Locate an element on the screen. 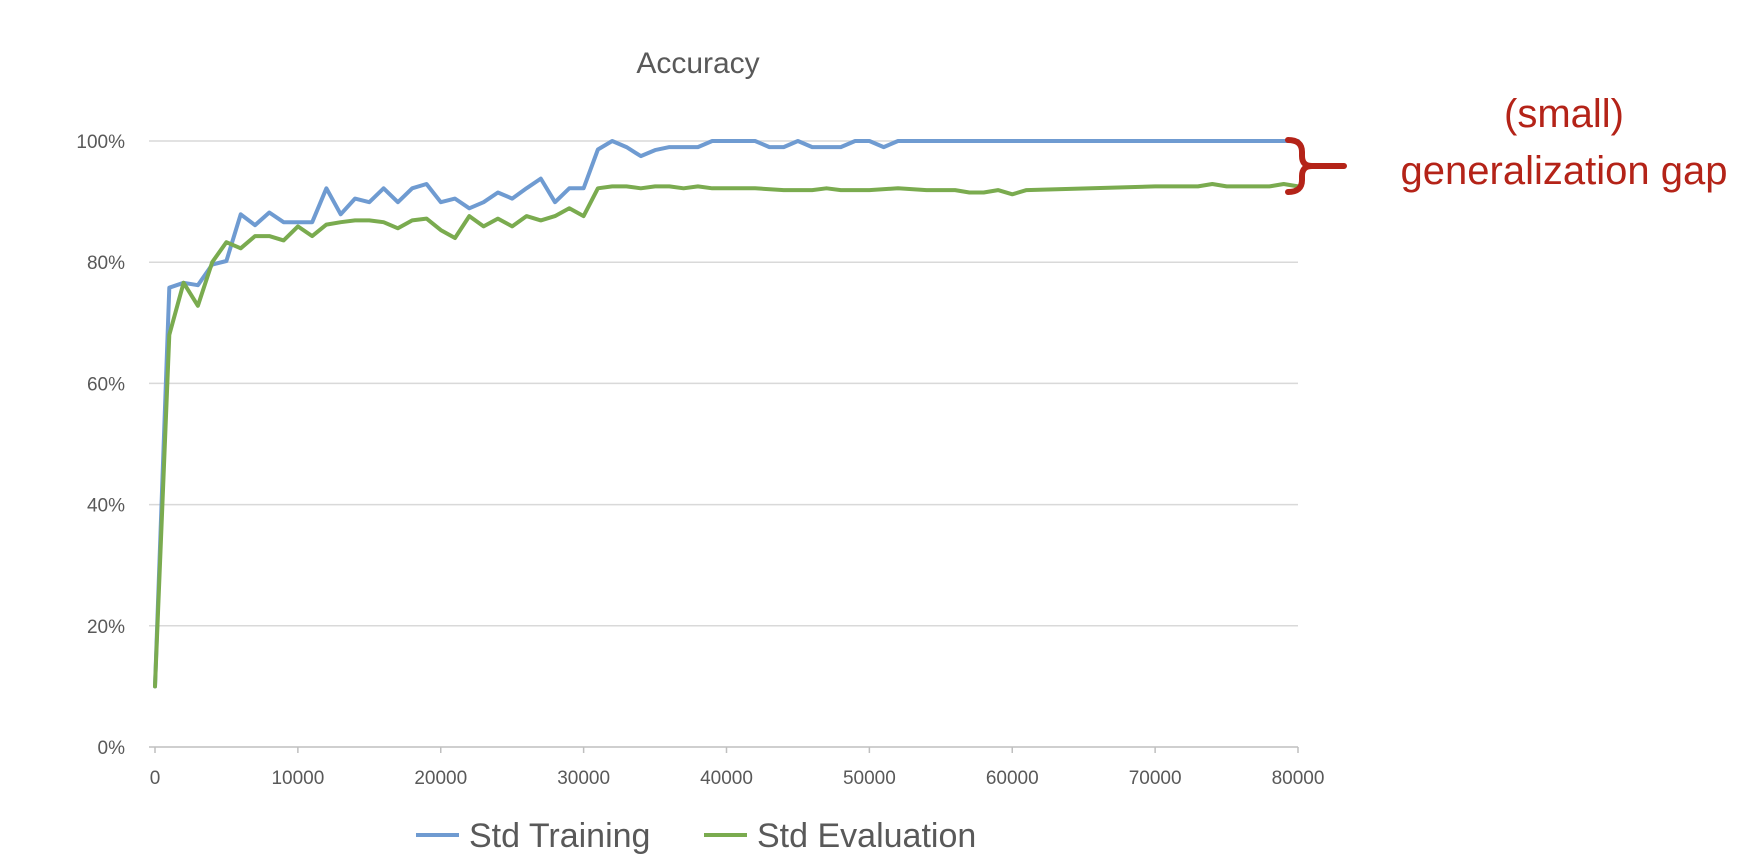  x-tick-label: 20000 is located at coordinates (440, 778).